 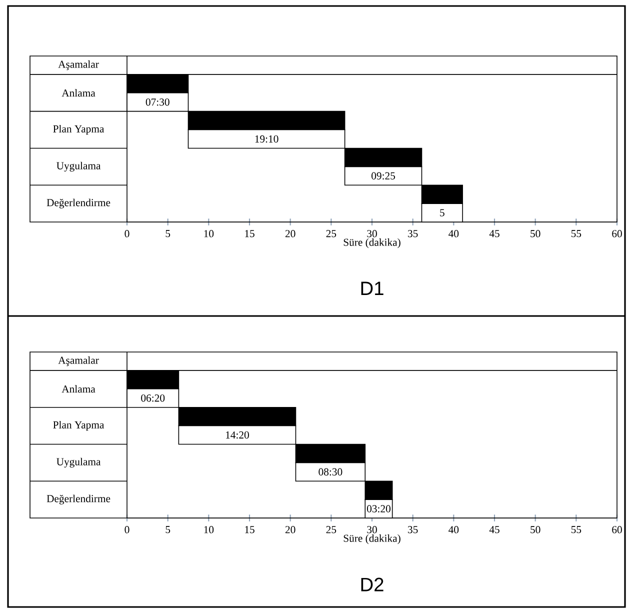 I want to click on data-label: 06:20, so click(x=153, y=398).